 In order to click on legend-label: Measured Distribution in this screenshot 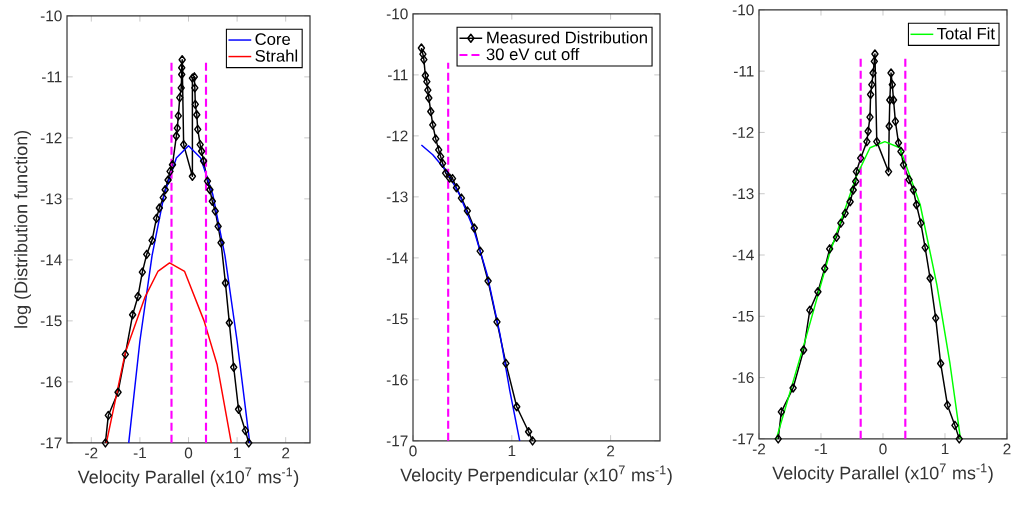, I will do `click(567, 37)`.